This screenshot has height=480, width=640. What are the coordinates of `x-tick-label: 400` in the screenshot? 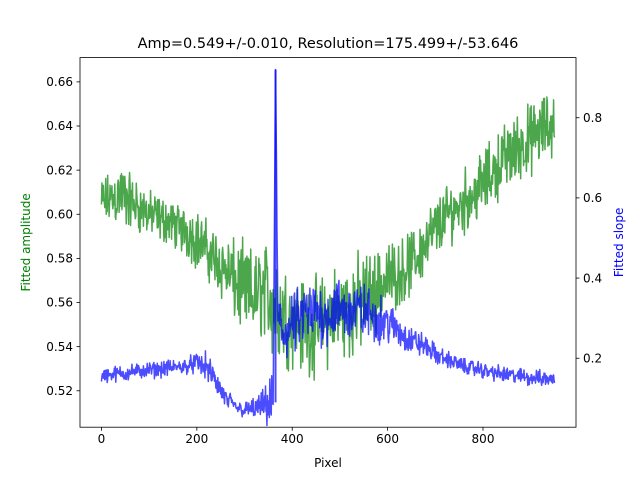 It's located at (292, 439).